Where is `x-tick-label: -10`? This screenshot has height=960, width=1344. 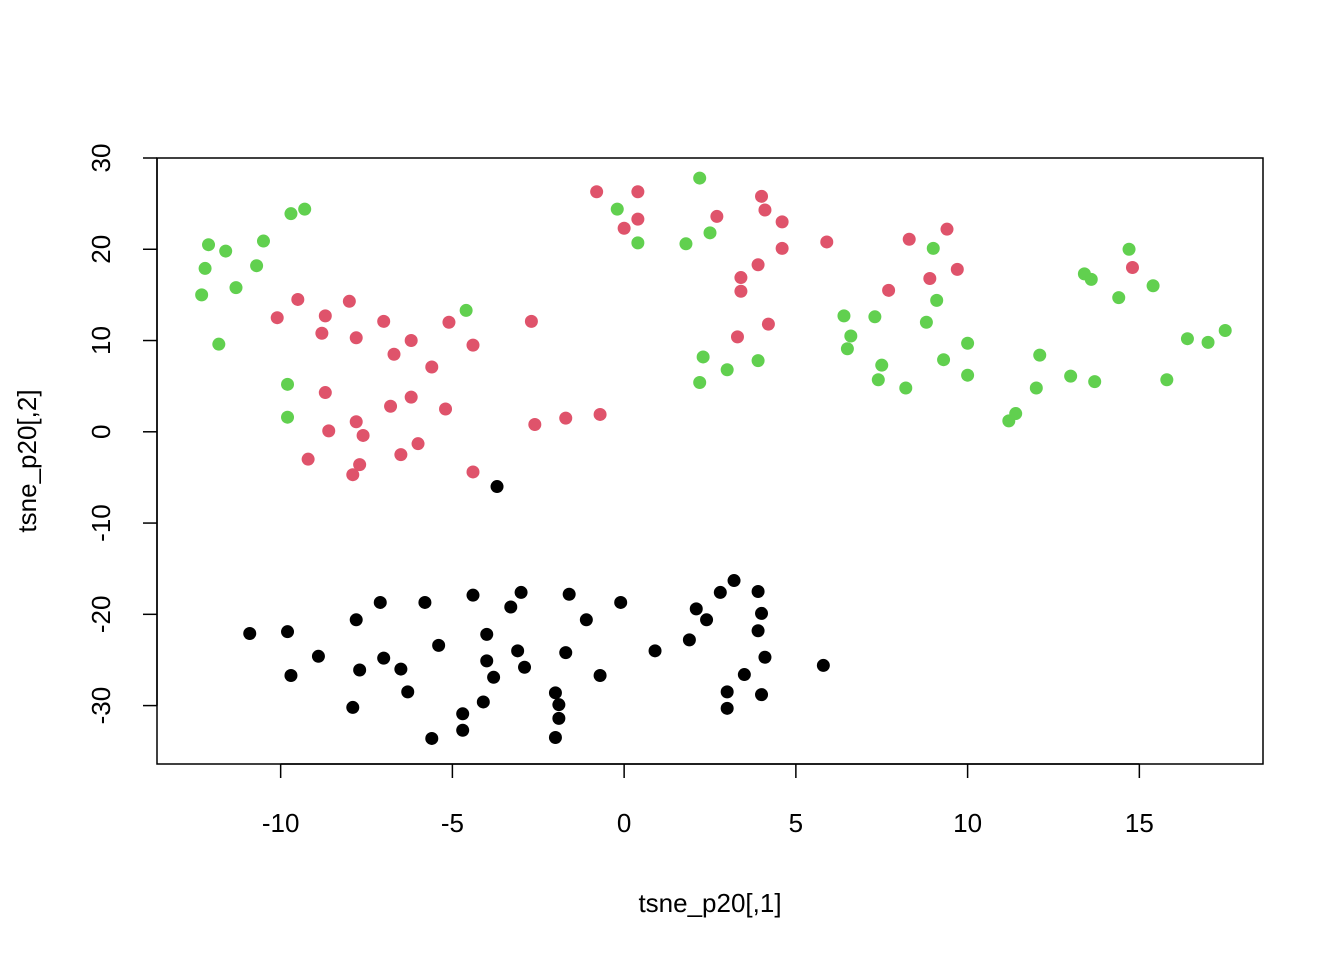 x-tick-label: -10 is located at coordinates (281, 823).